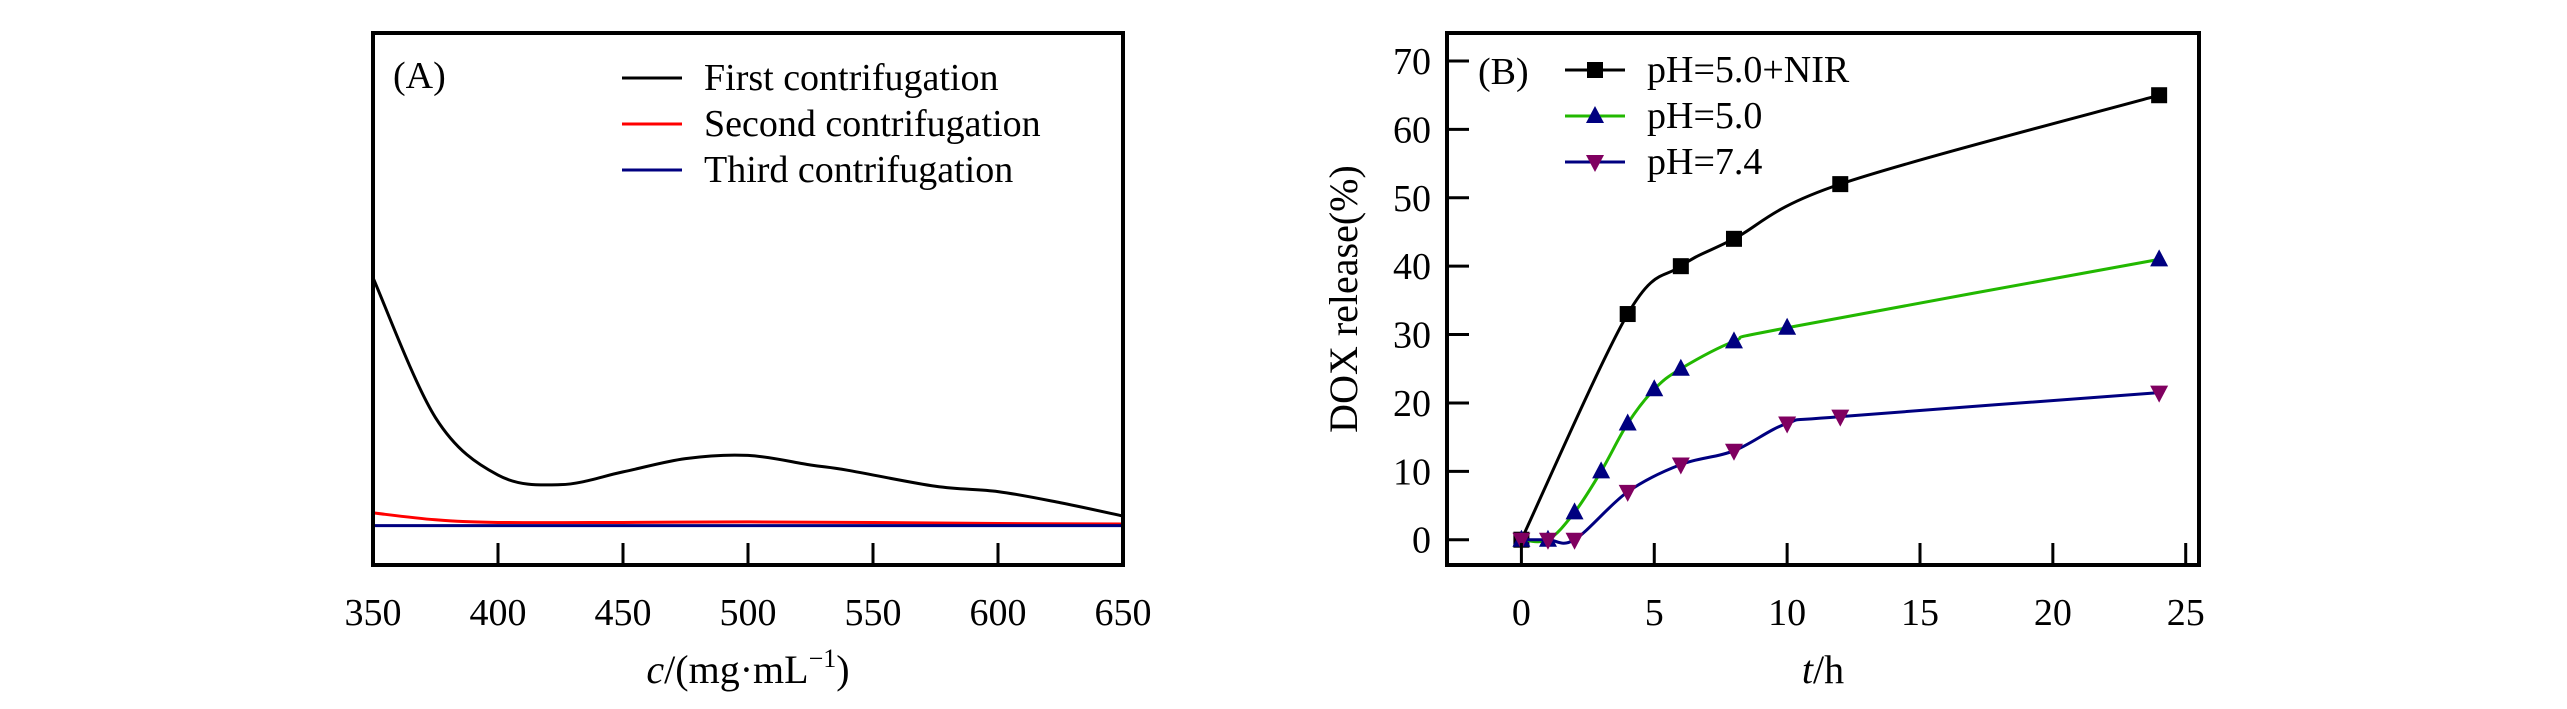 The width and height of the screenshot is (2567, 709). I want to click on x-tick-label: 500, so click(748, 613).